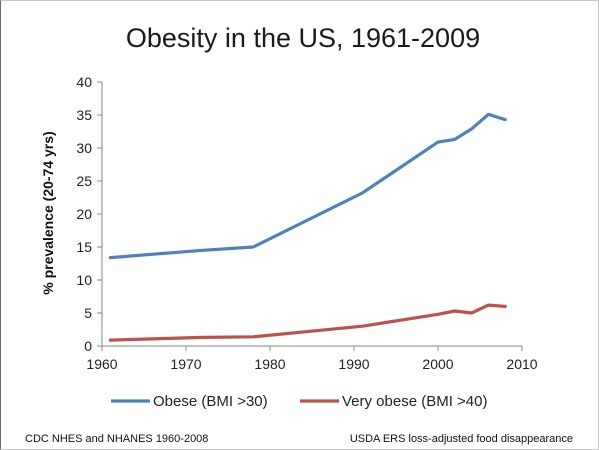 The width and height of the screenshot is (599, 450). Describe the element at coordinates (88, 313) in the screenshot. I see `y-tick-label: 5` at that location.